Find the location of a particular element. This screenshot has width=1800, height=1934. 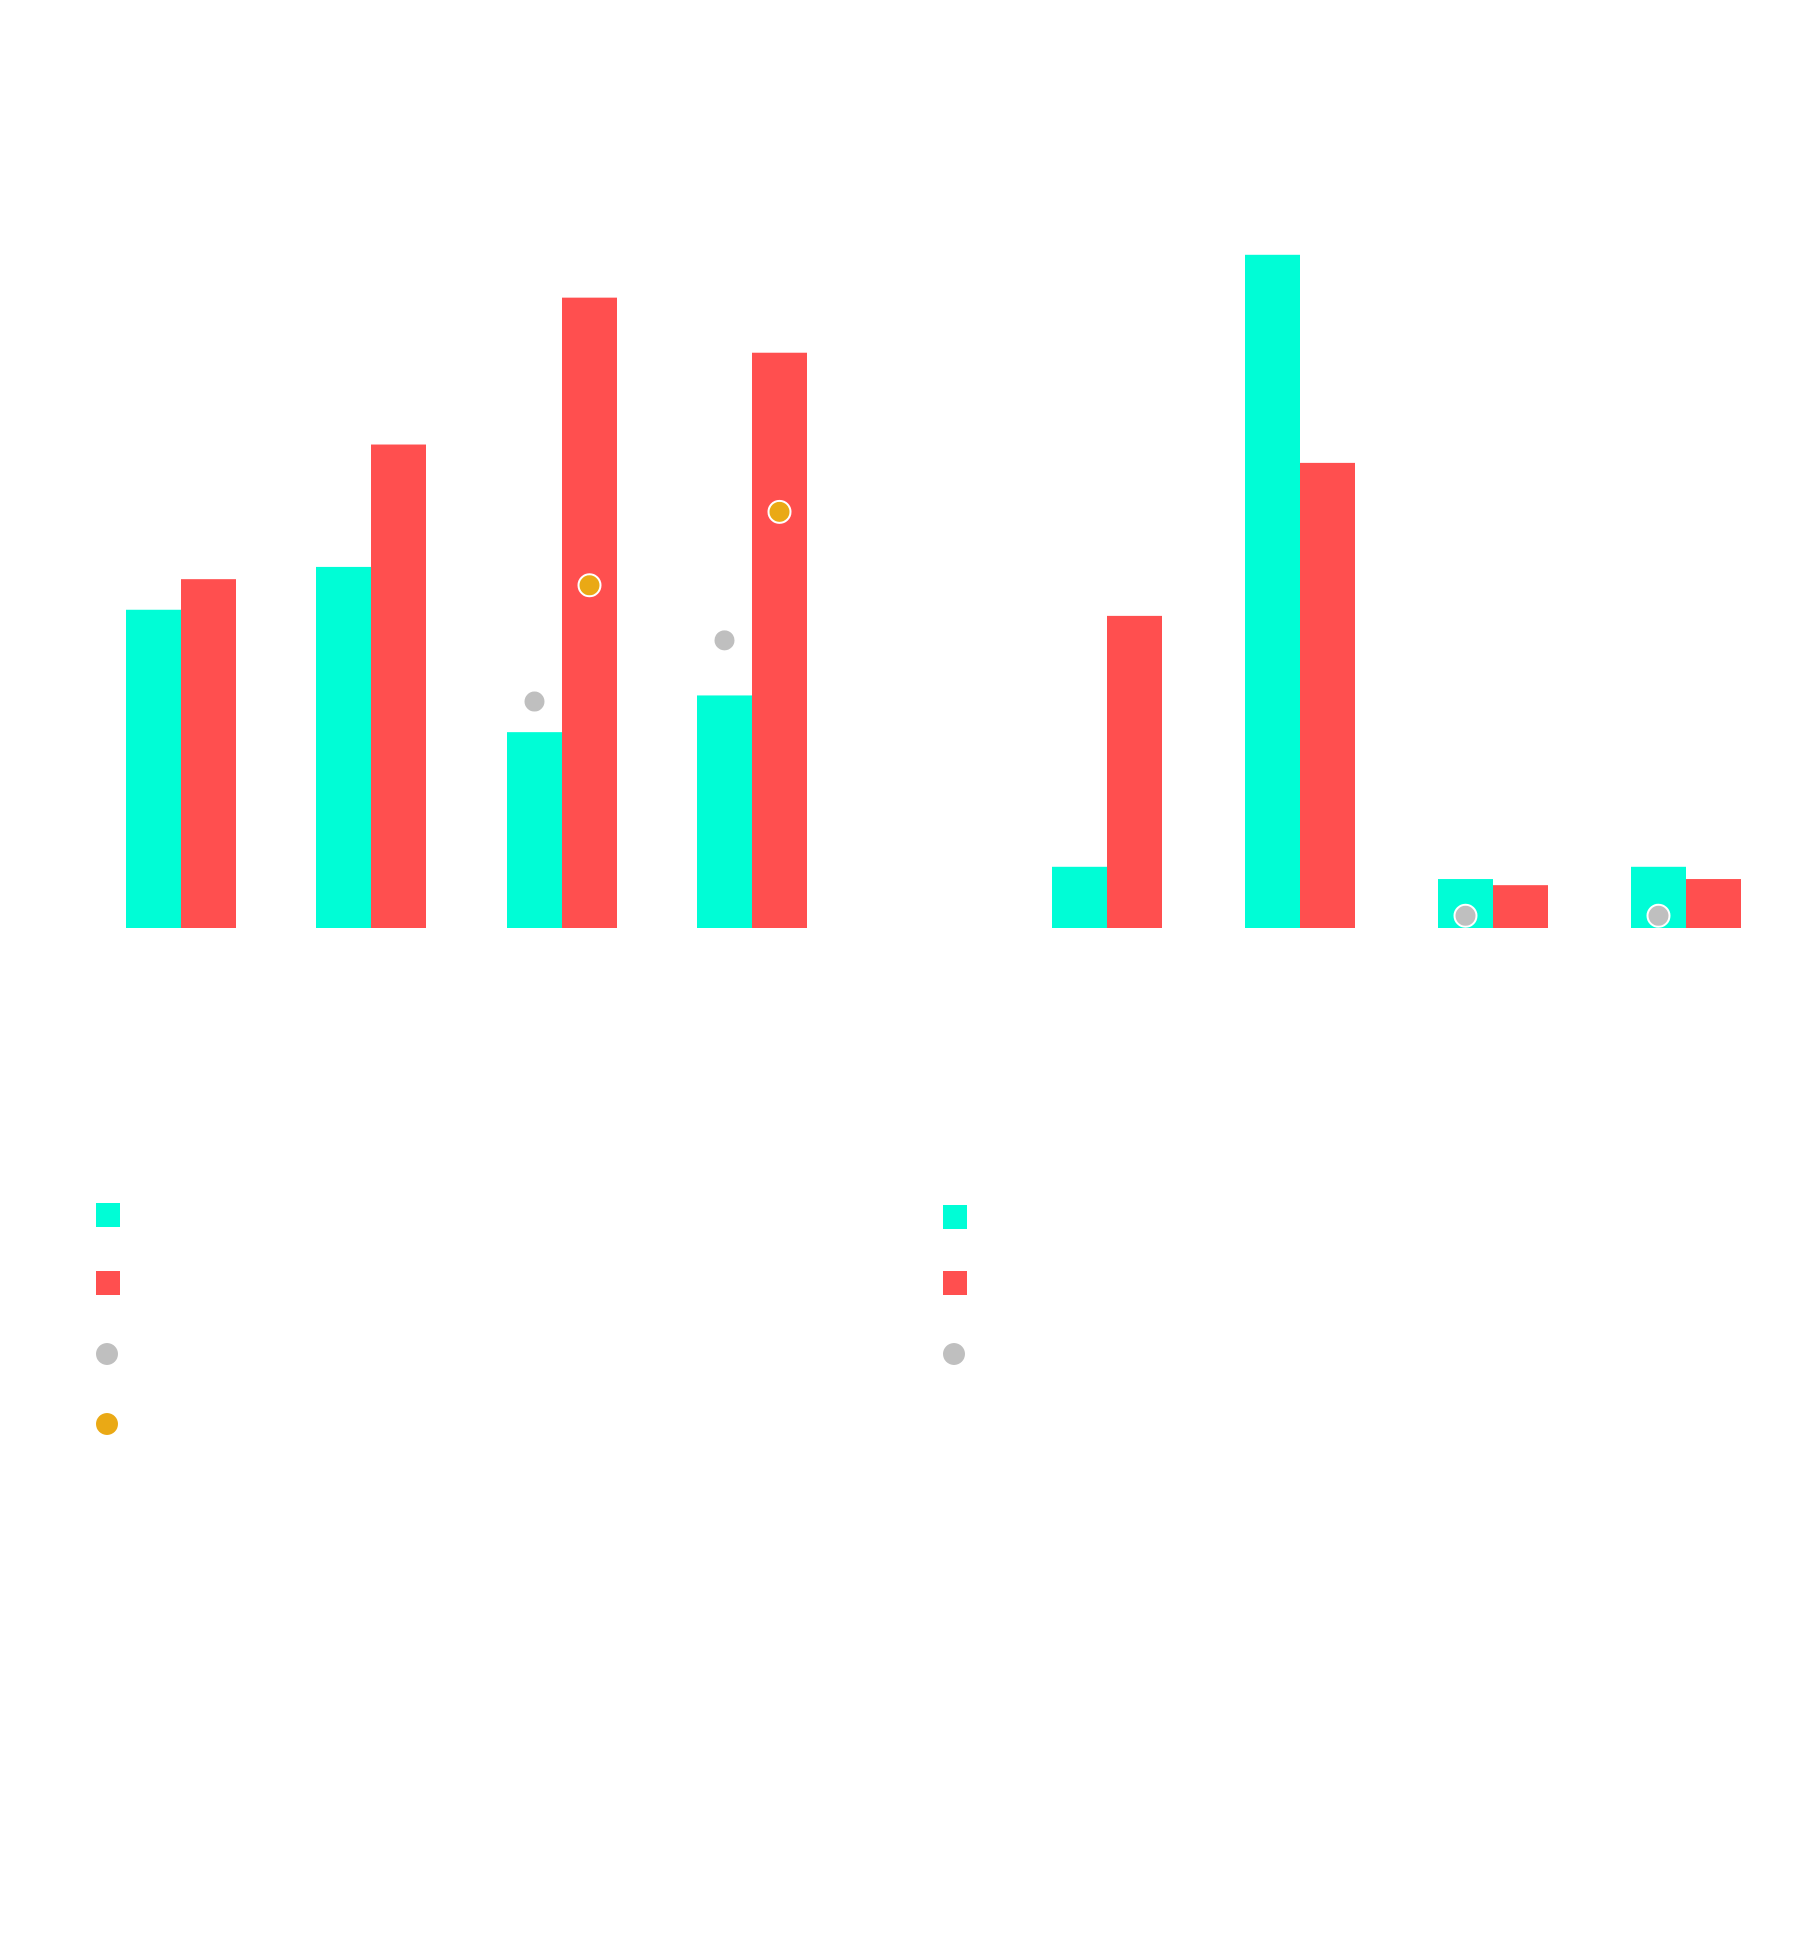

bar-left-series1-cat0 is located at coordinates (208, 753).